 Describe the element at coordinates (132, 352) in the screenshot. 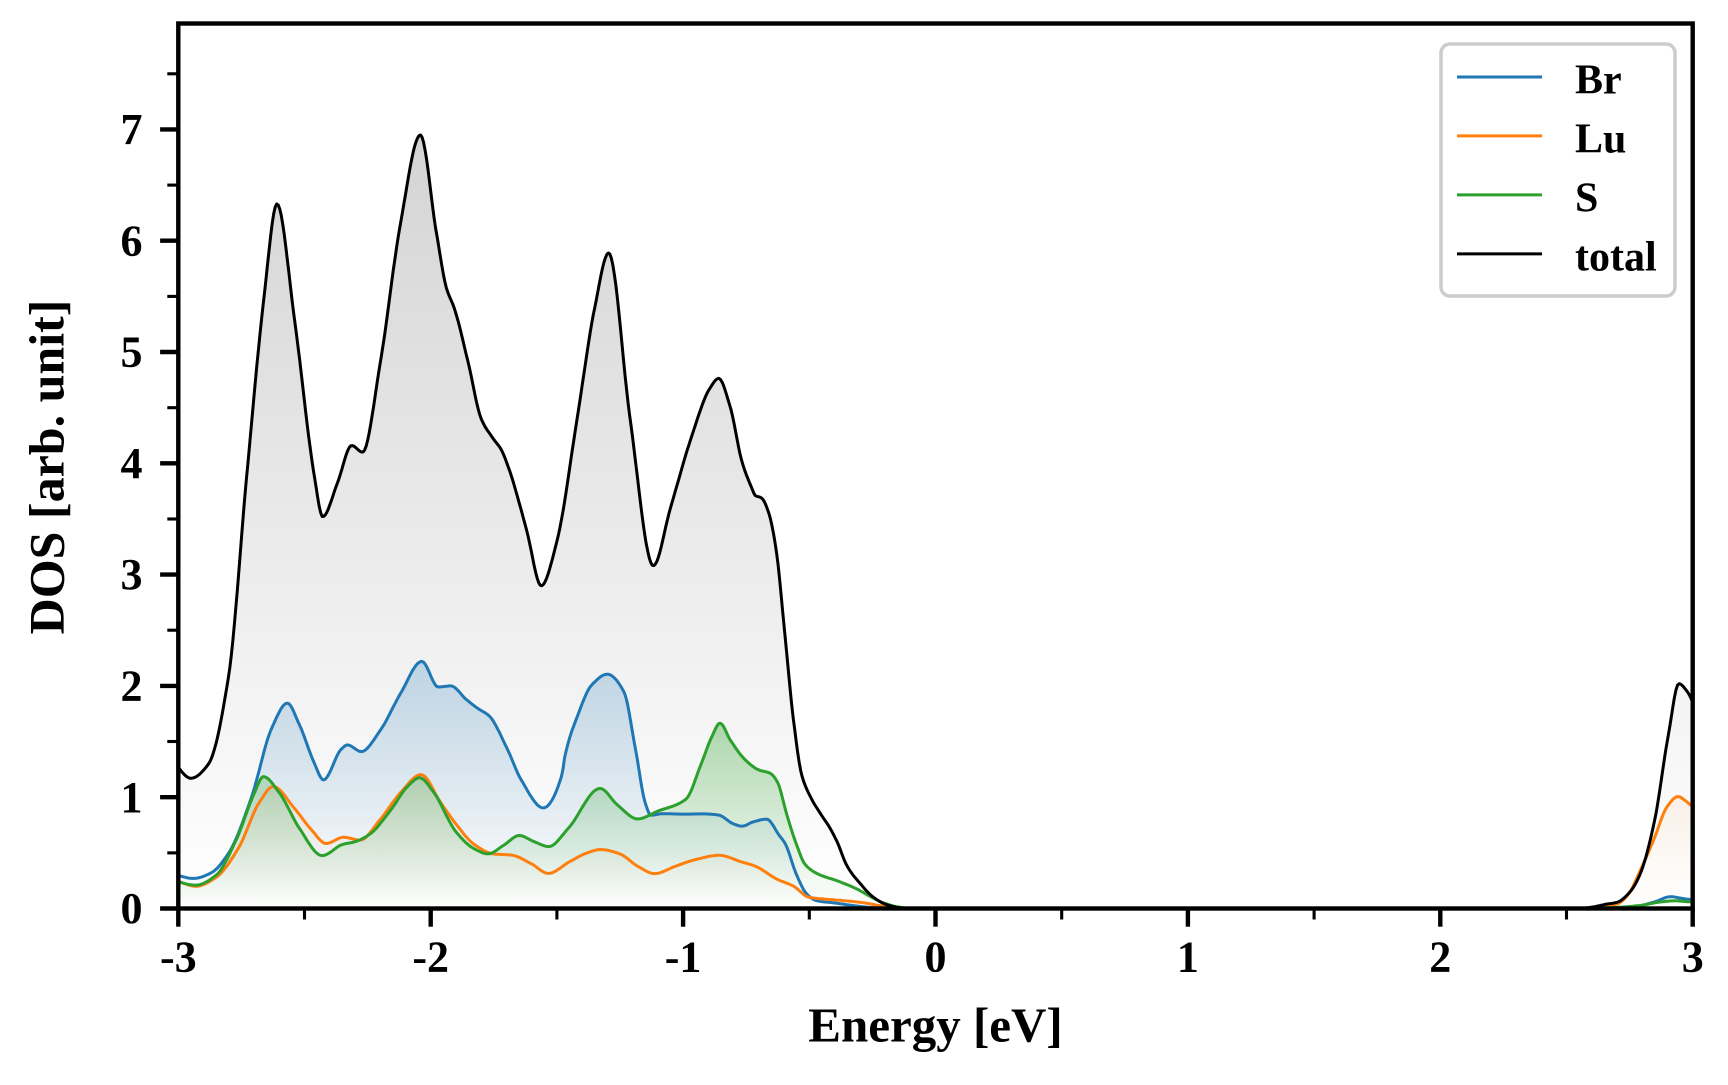

I see `svg-text: 5` at that location.